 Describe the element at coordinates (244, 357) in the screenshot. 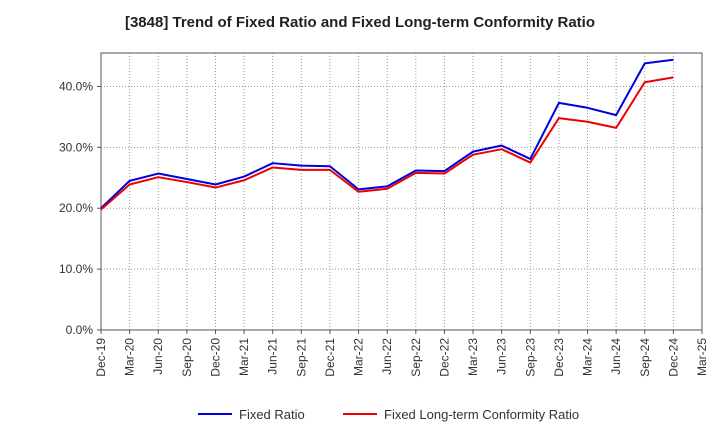

I see `x-tick-label: Mar-21` at that location.